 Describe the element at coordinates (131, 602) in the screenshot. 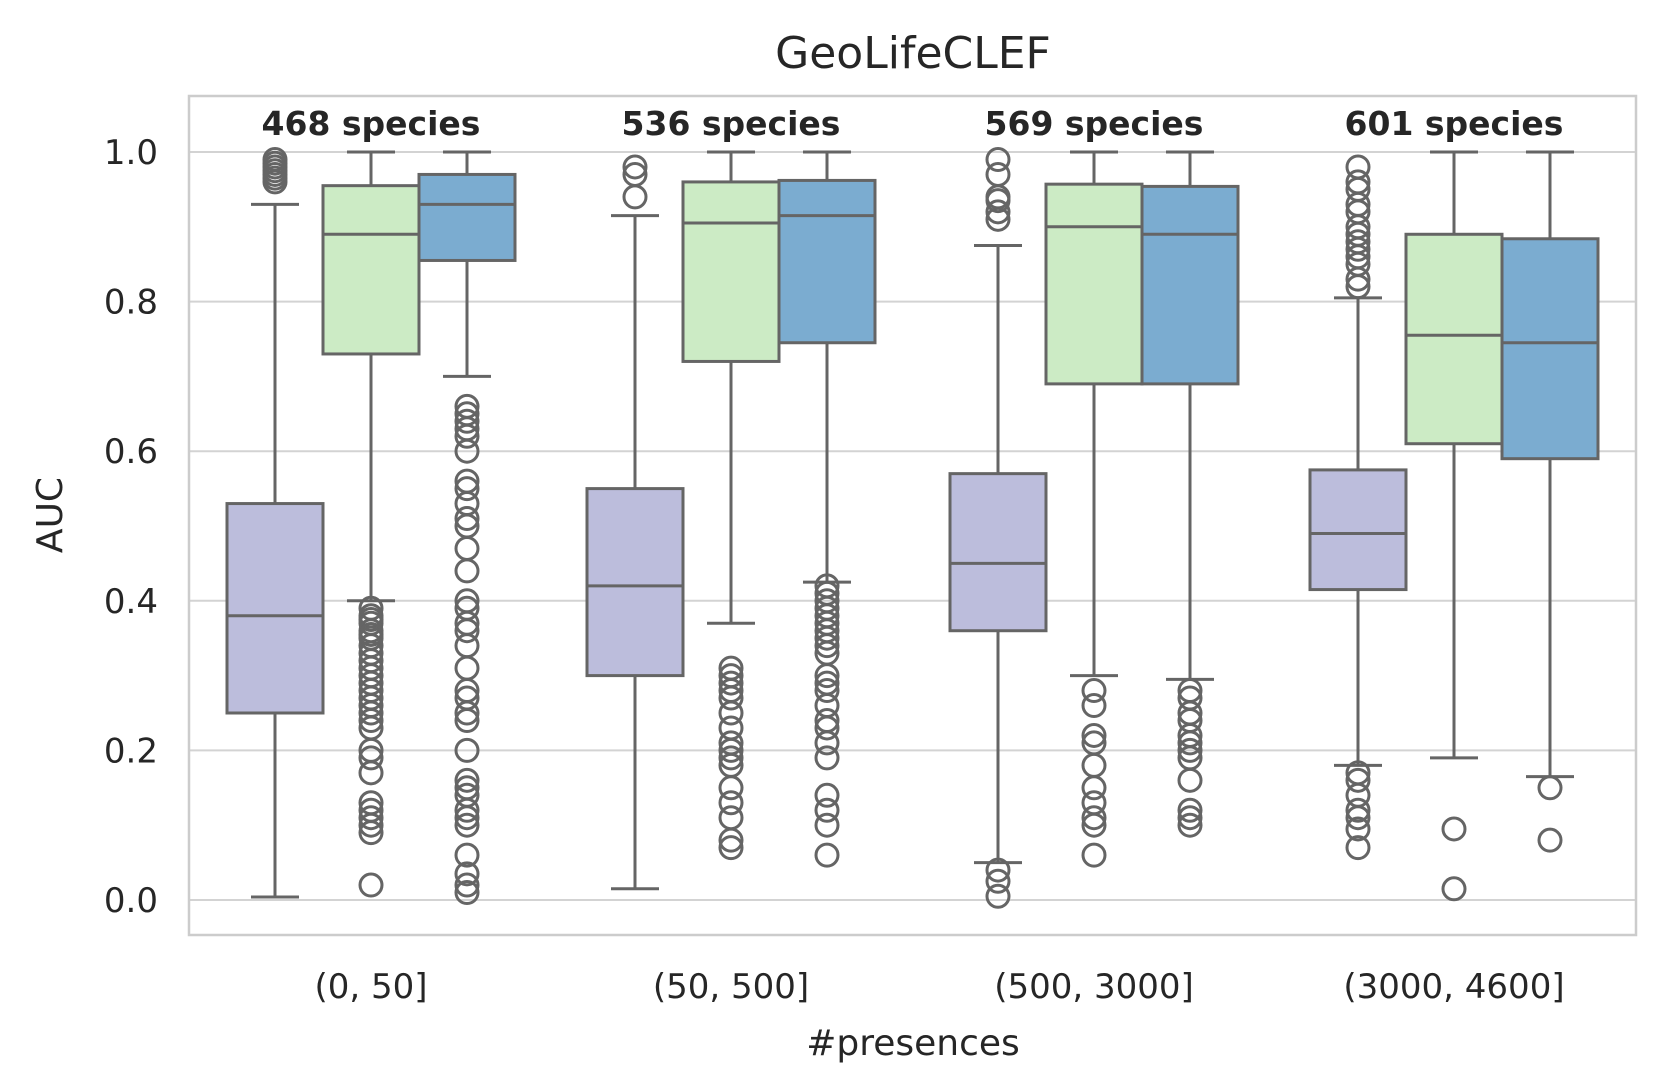

I see `y-tick-label-2: 0.4` at that location.